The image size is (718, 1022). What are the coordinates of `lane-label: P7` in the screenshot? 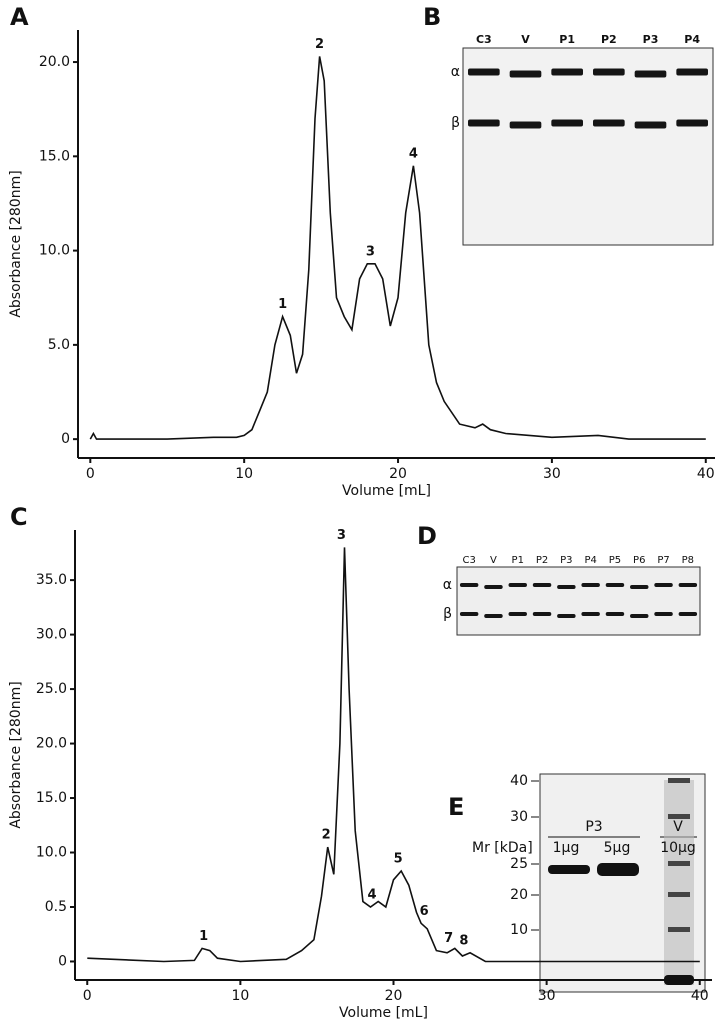 It's located at (663, 560).